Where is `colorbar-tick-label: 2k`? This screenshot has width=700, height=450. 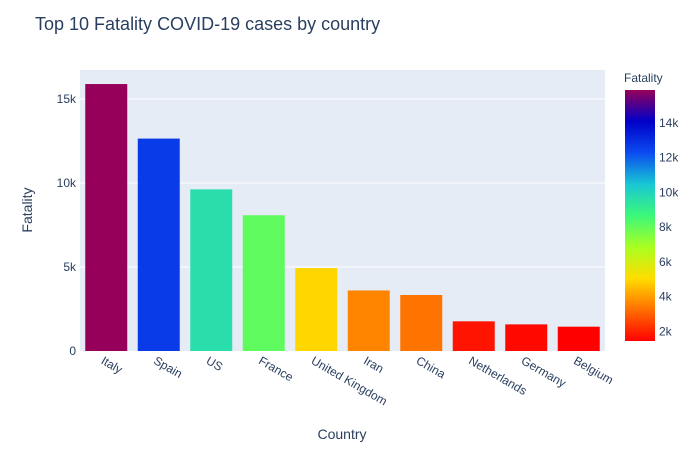
colorbar-tick-label: 2k is located at coordinates (666, 331).